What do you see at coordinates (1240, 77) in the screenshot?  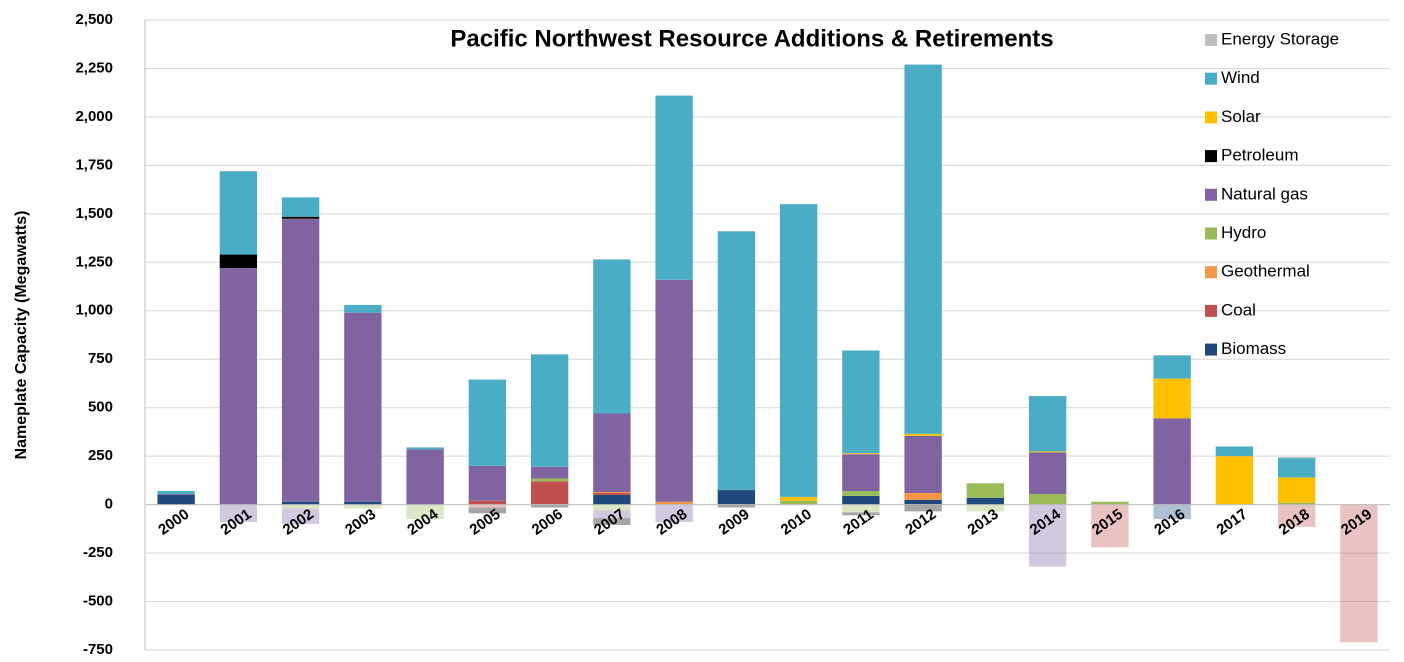 I see `legend-label: Wind` at bounding box center [1240, 77].